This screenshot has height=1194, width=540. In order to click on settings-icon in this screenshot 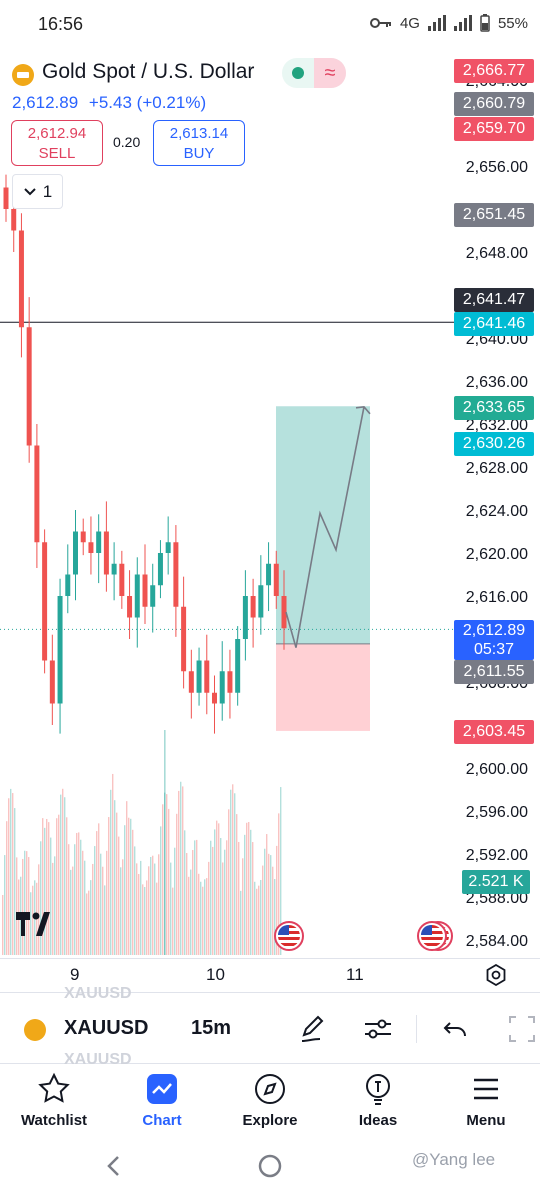, I will do `click(496, 975)`.